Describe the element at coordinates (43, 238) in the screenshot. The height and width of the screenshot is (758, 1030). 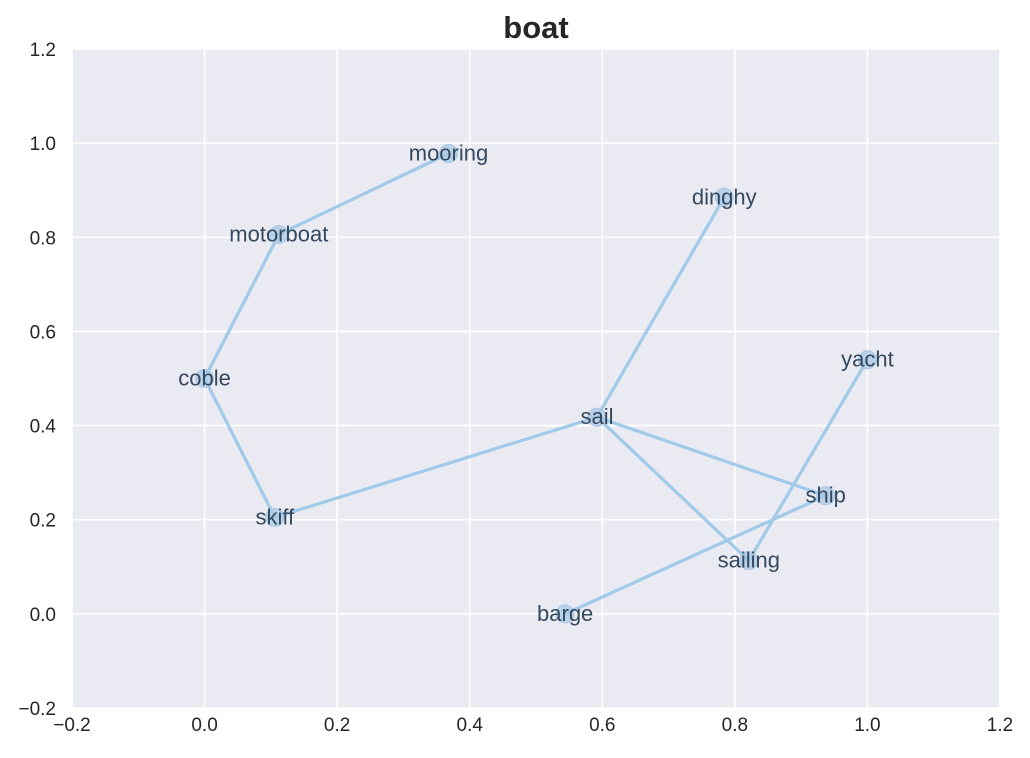
I see `y-tick-label: 0.8` at that location.